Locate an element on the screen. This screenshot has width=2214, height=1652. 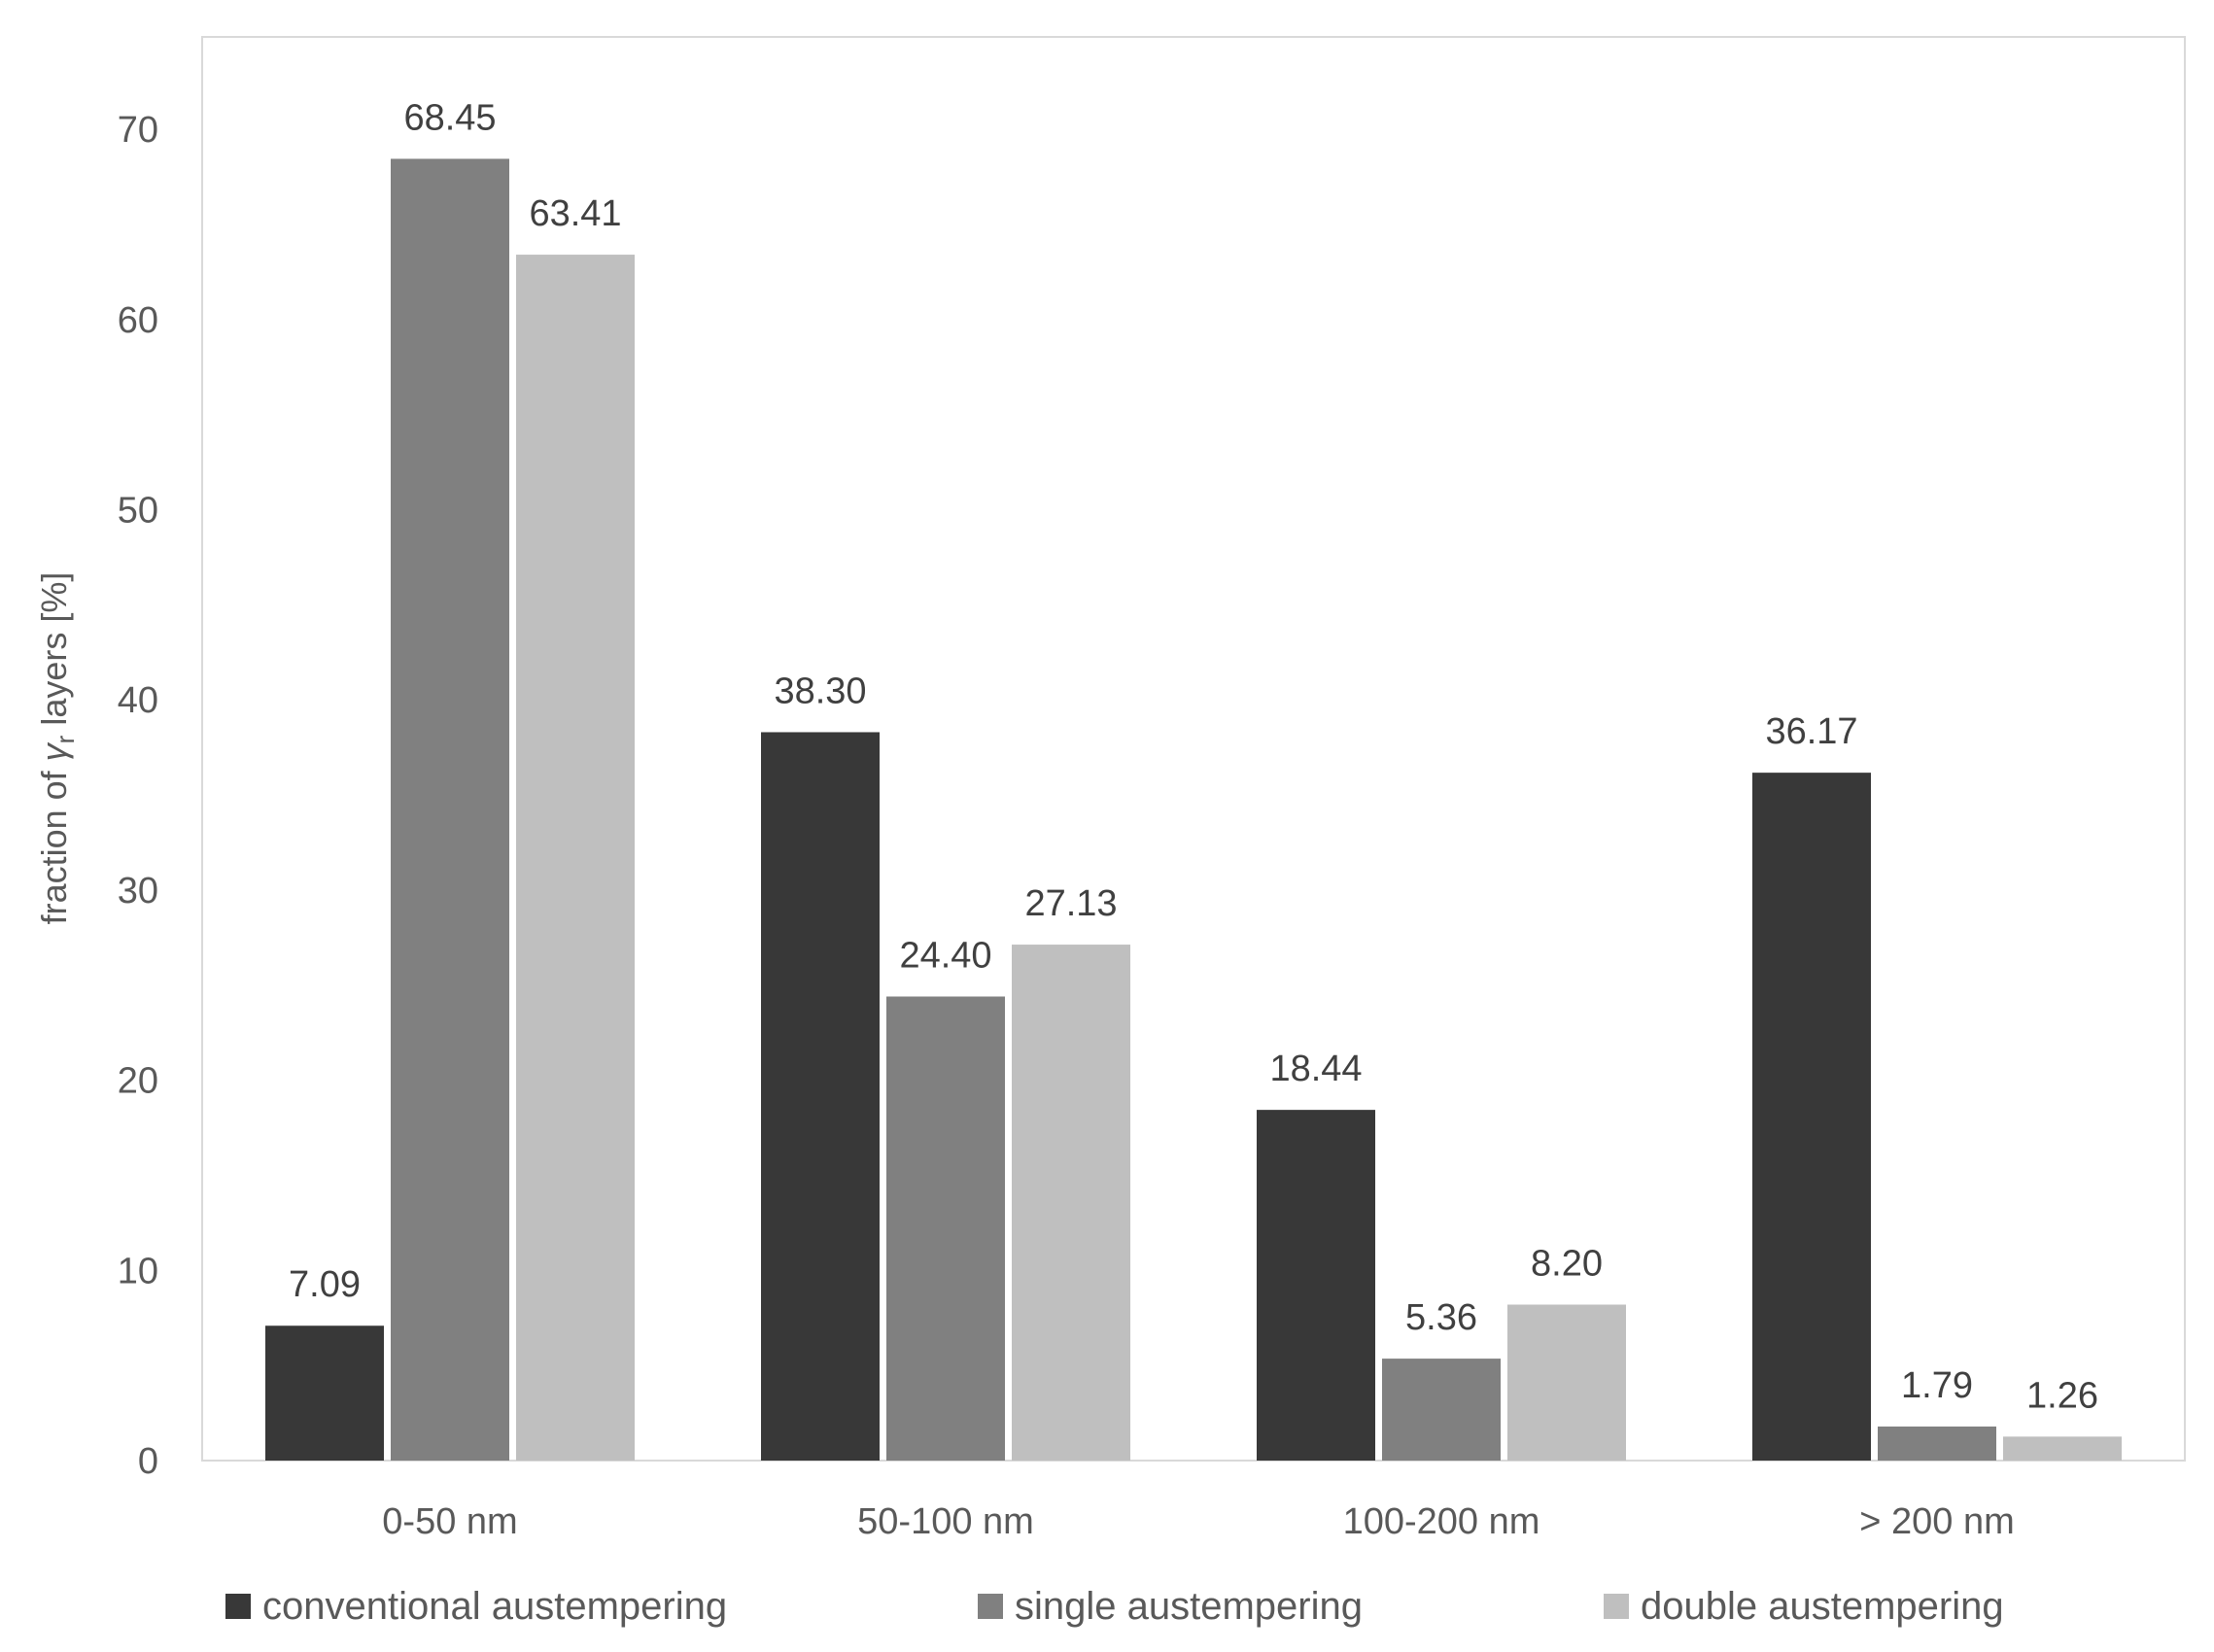
y-tick-label: 30 is located at coordinates (138, 892).